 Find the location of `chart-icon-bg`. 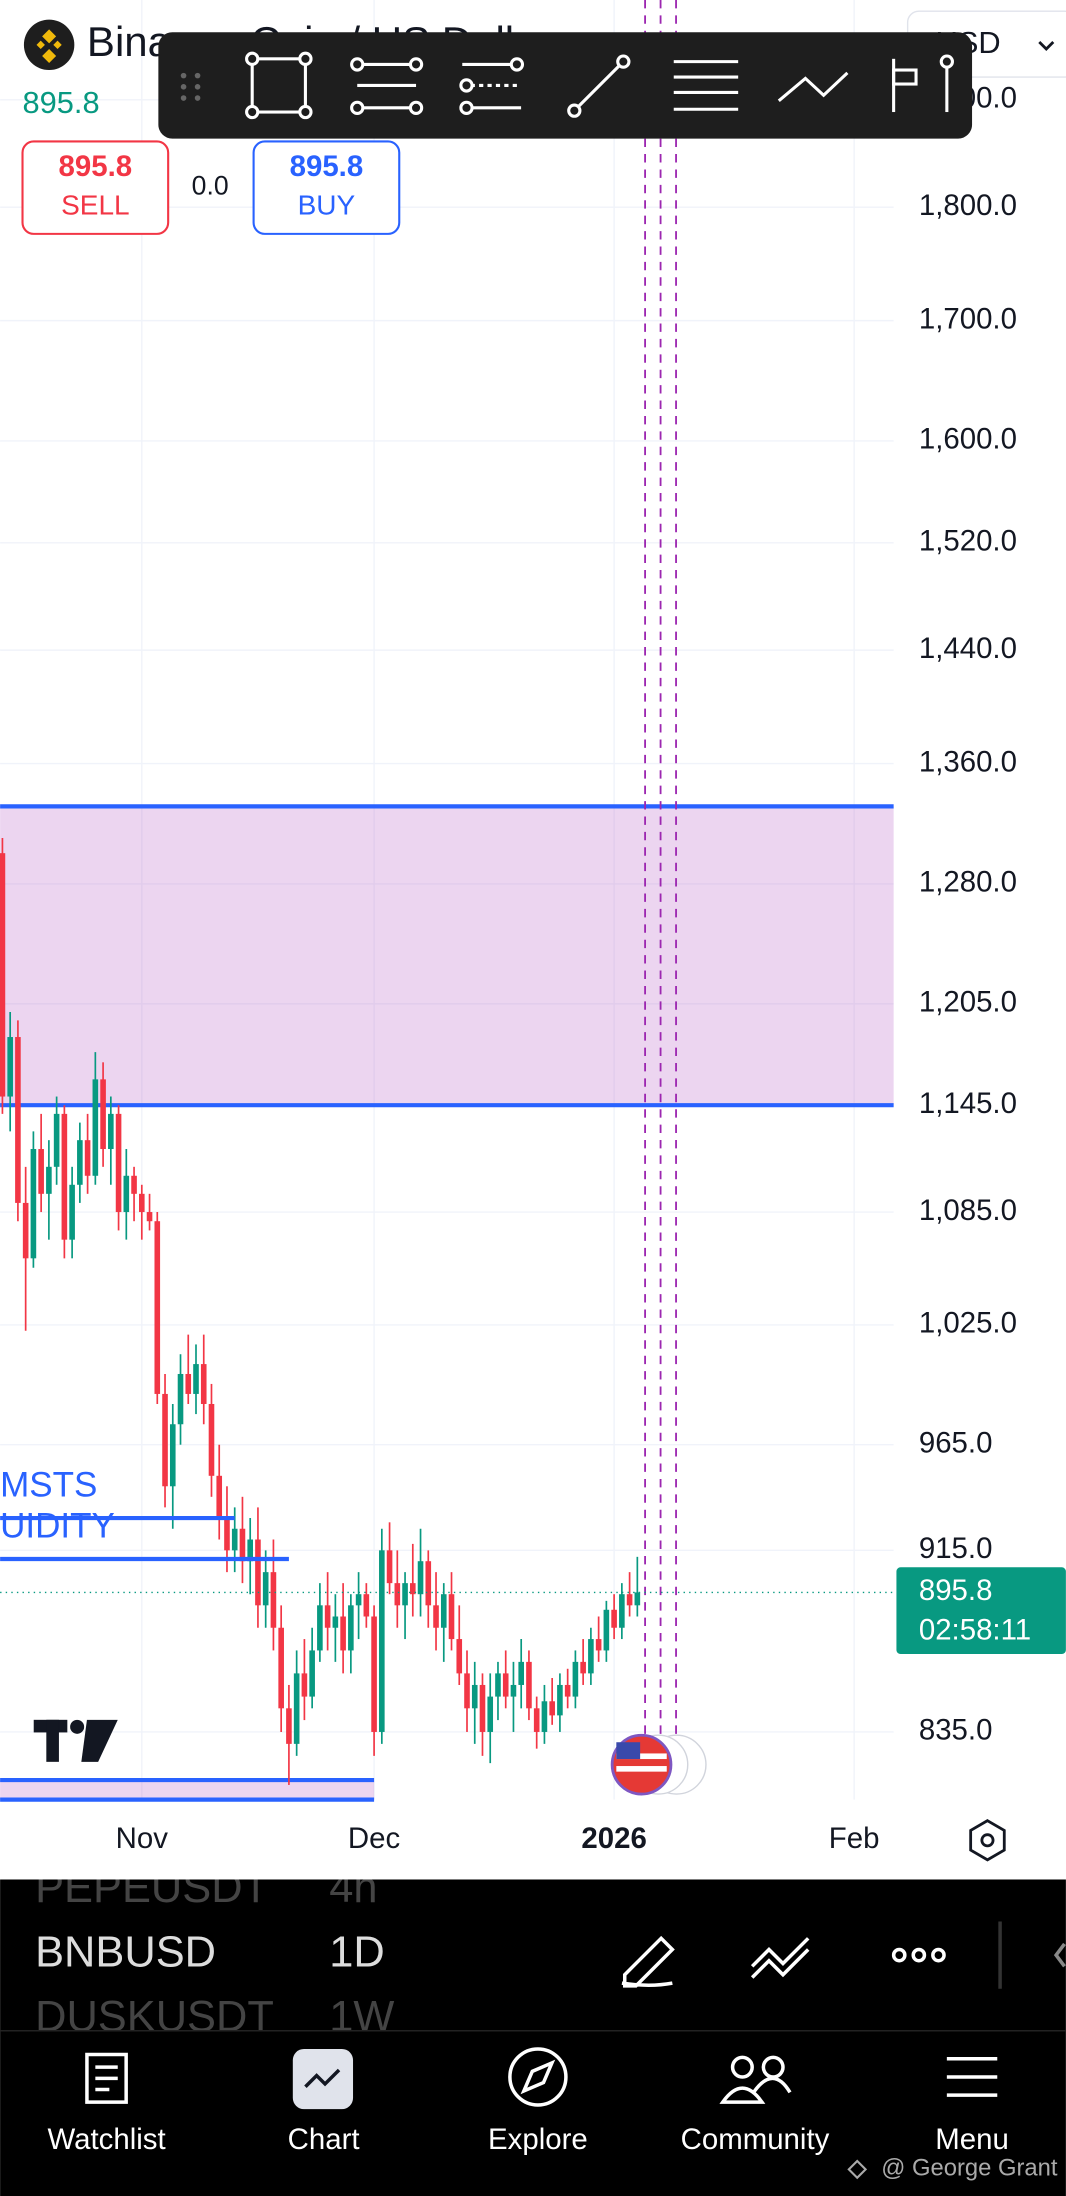

chart-icon-bg is located at coordinates (323, 2079).